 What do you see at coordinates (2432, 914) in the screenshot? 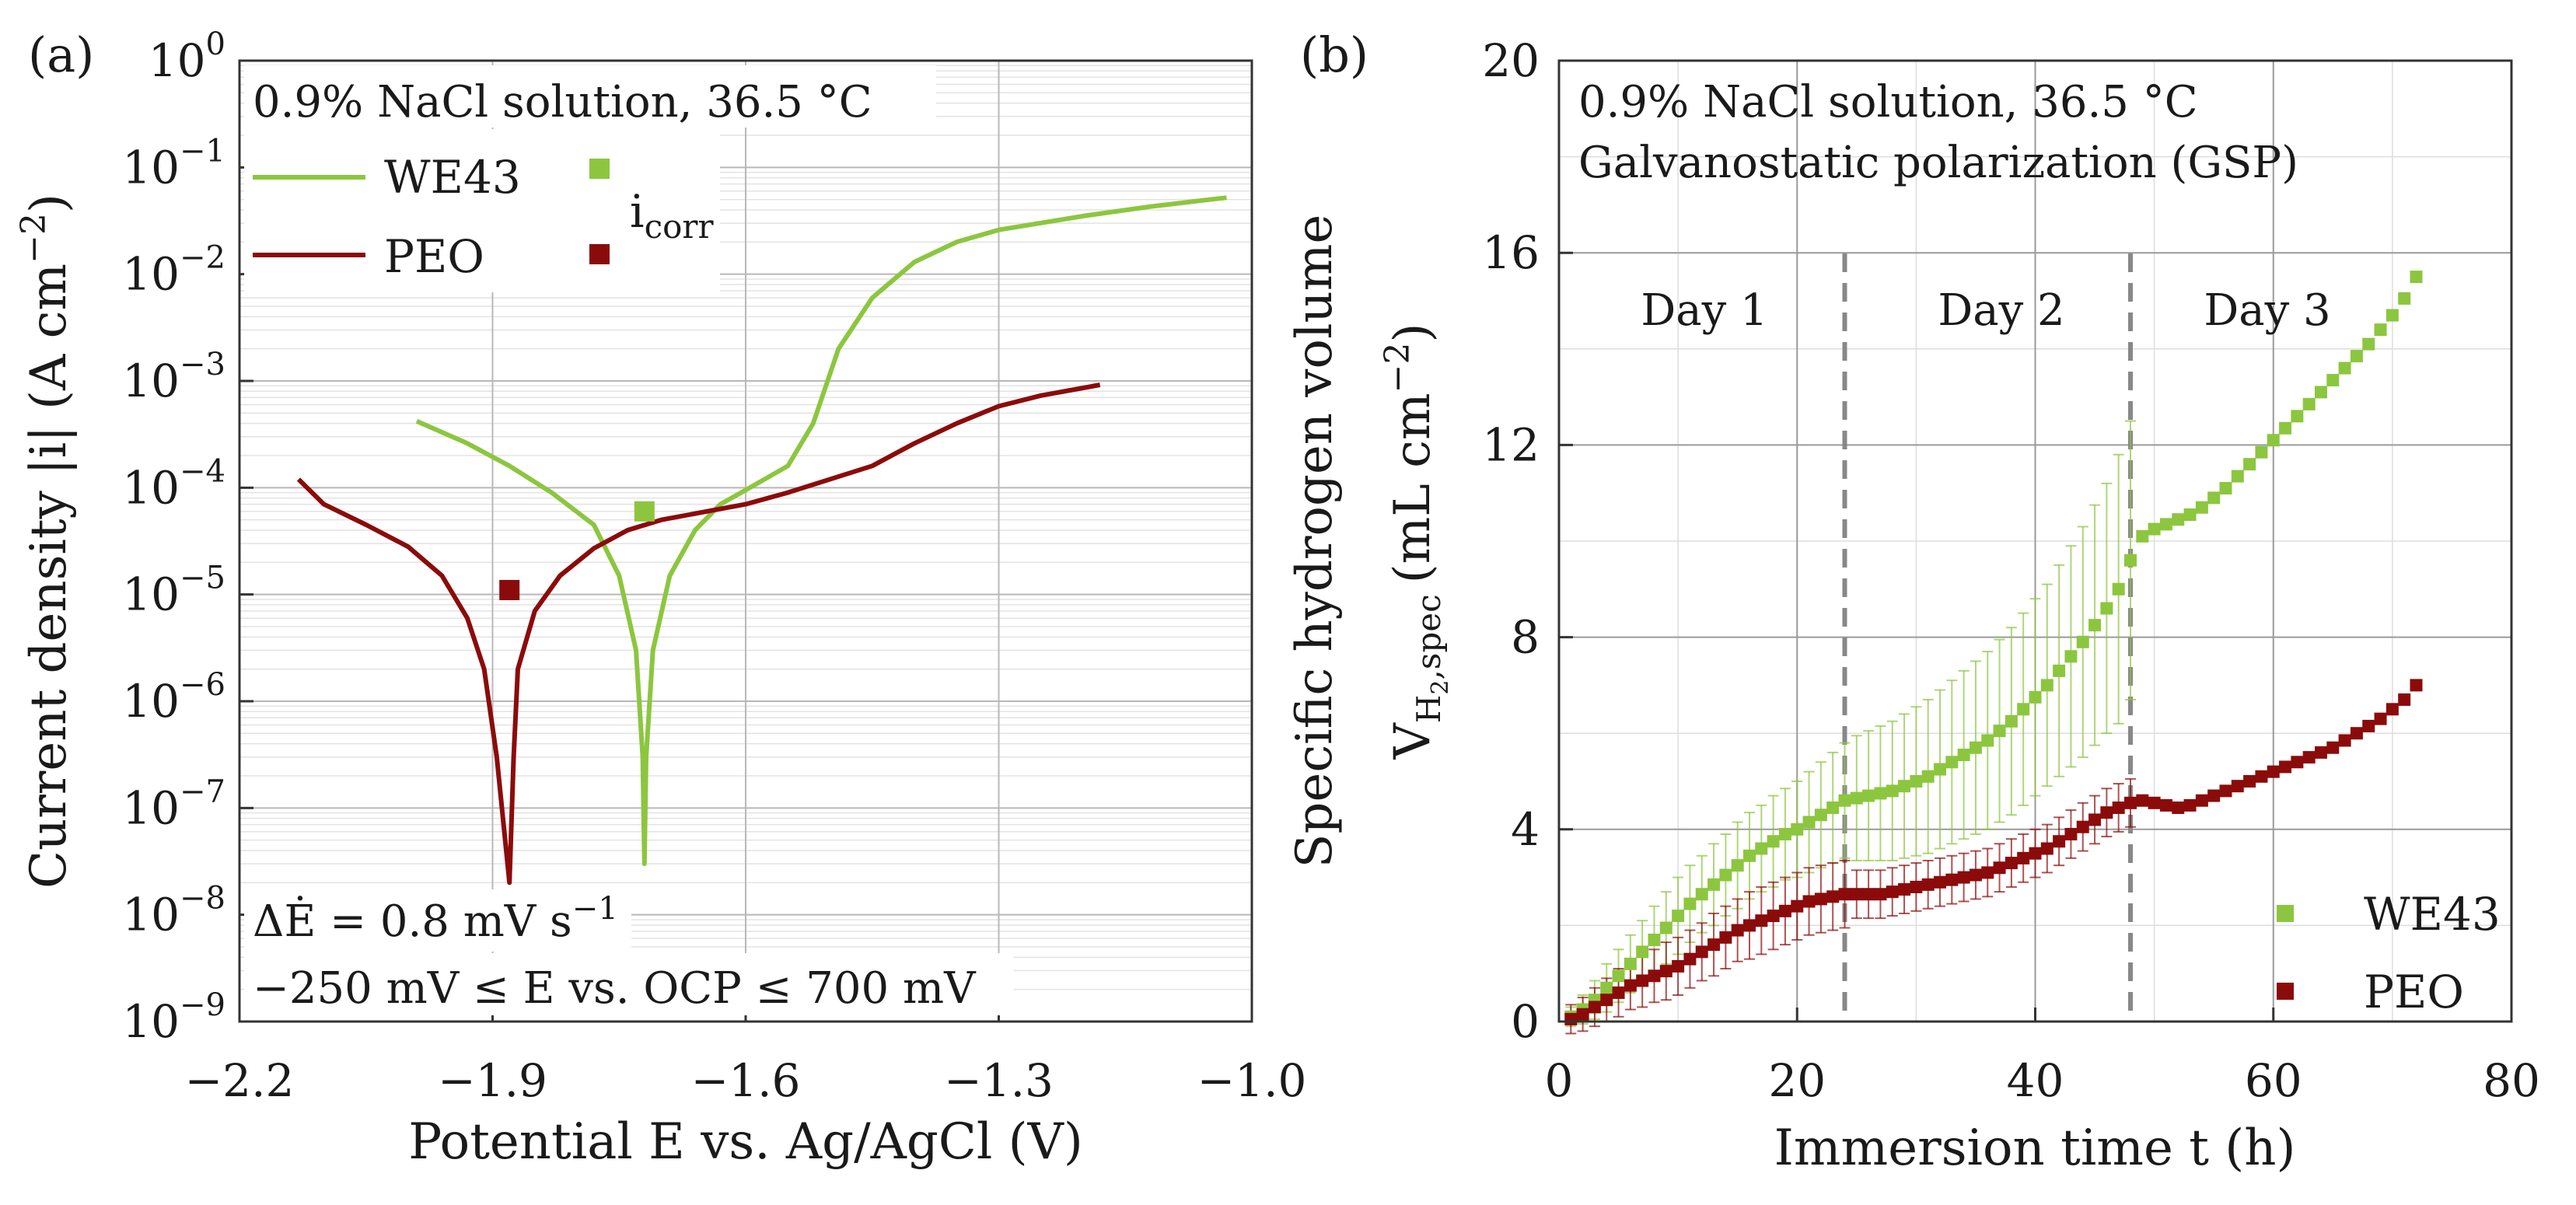
I see `legend-b-we43-label: WE43` at bounding box center [2432, 914].